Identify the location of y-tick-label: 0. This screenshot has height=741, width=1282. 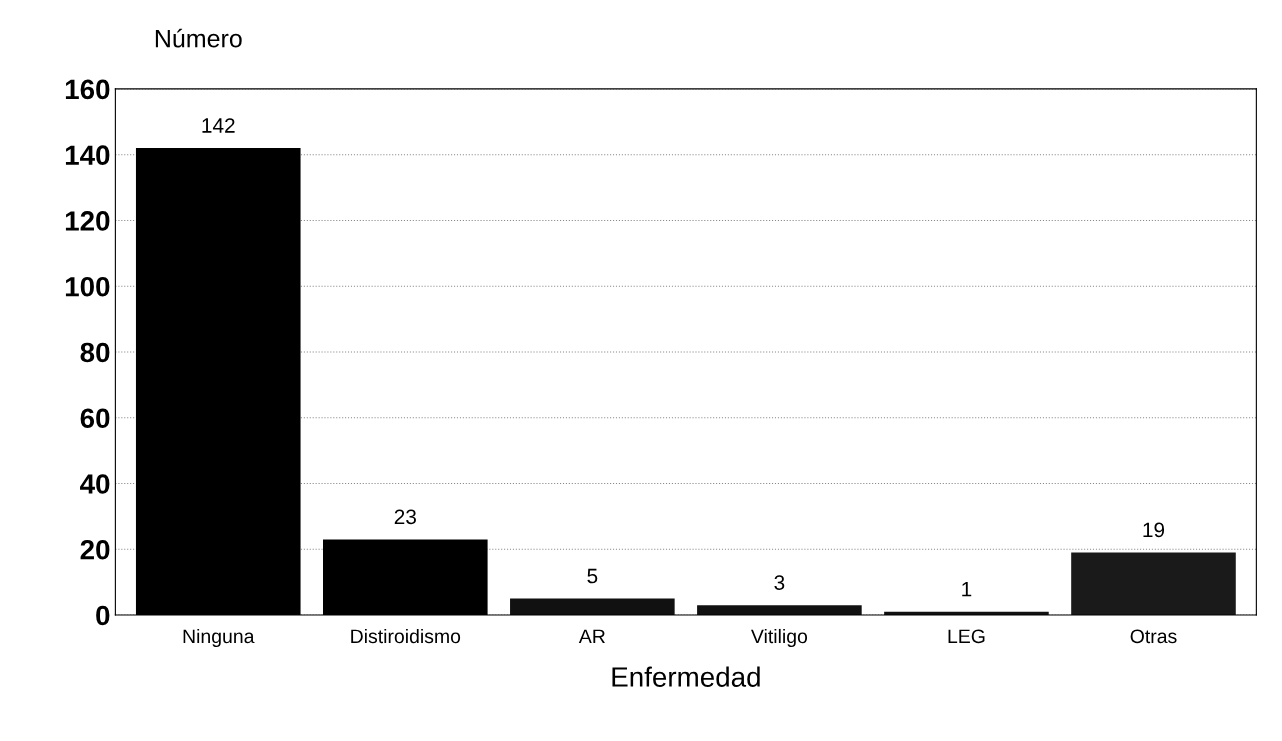
(103, 615).